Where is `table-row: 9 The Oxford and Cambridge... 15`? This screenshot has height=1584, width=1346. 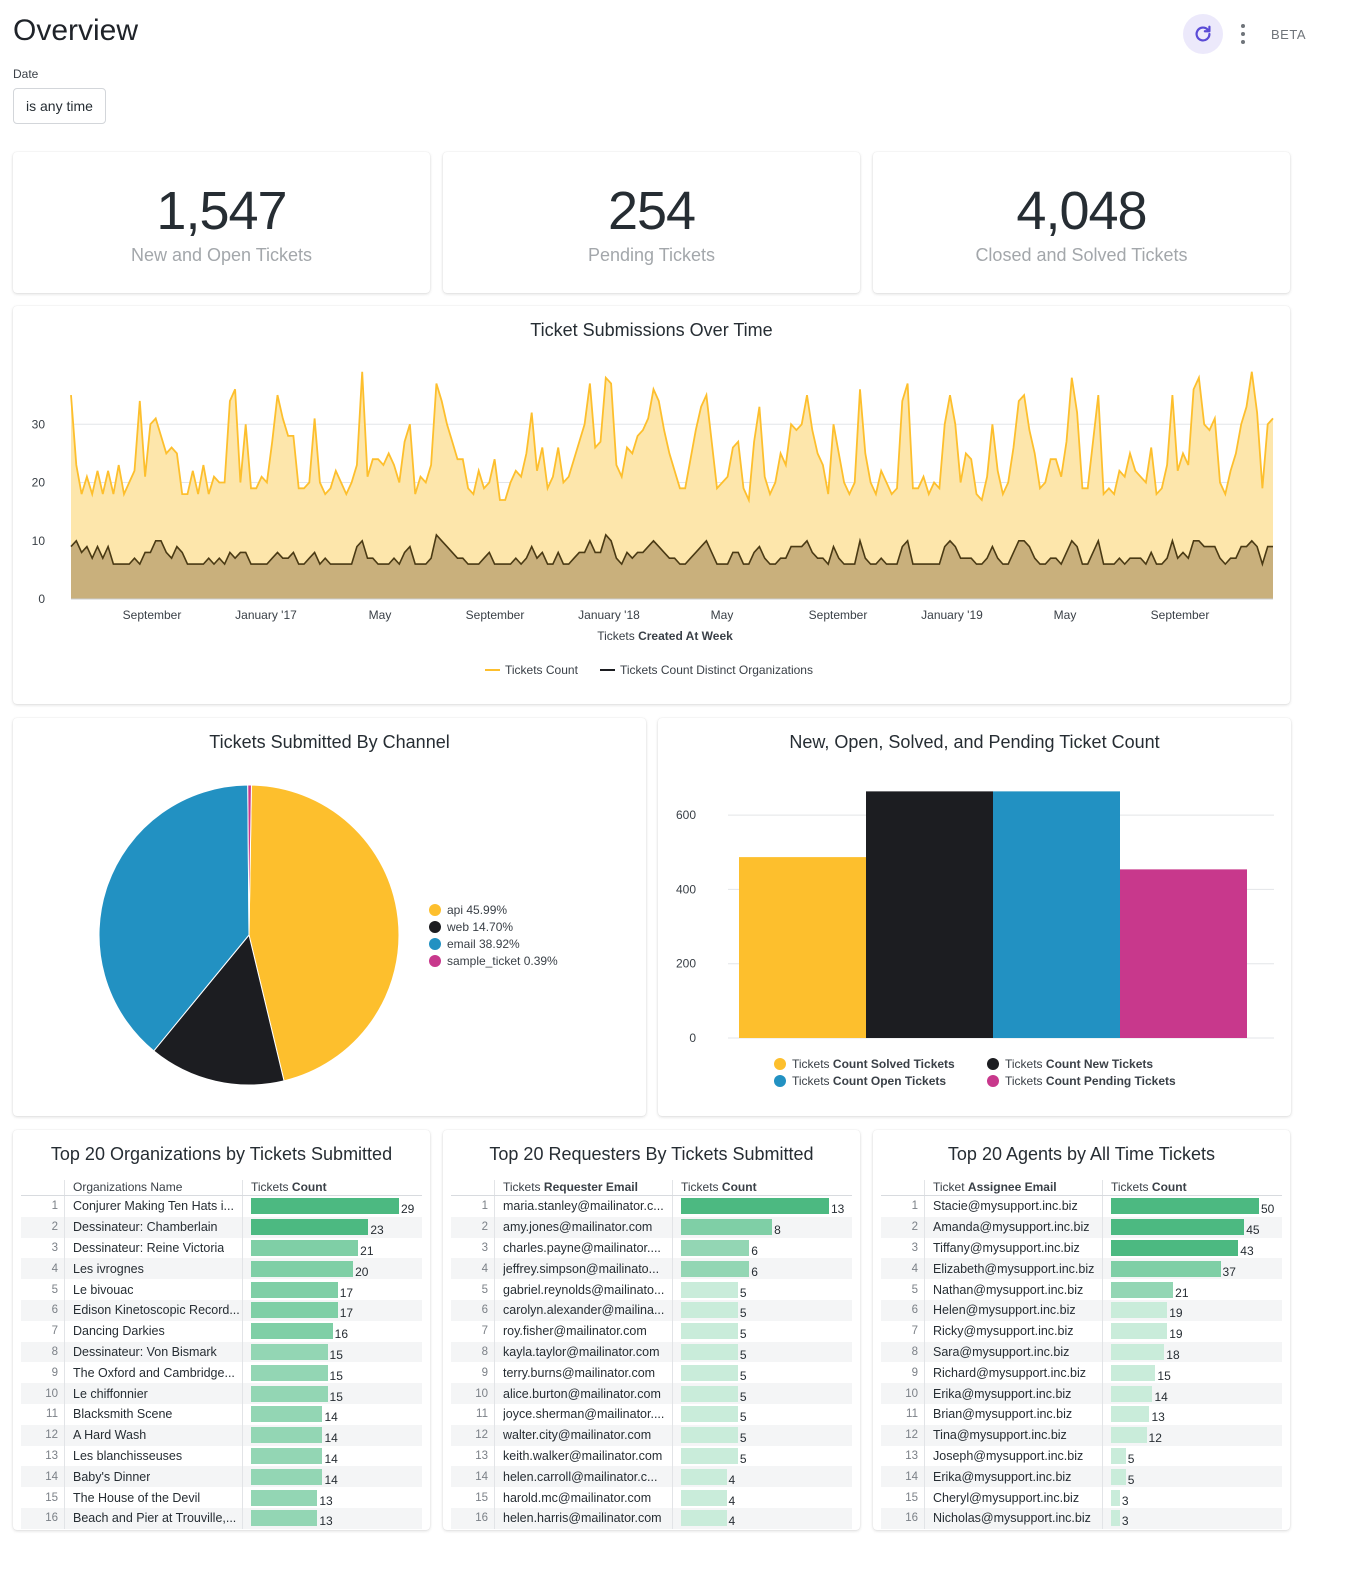
table-row: 9 The Oxford and Cambridge... 15 is located at coordinates (221, 1373).